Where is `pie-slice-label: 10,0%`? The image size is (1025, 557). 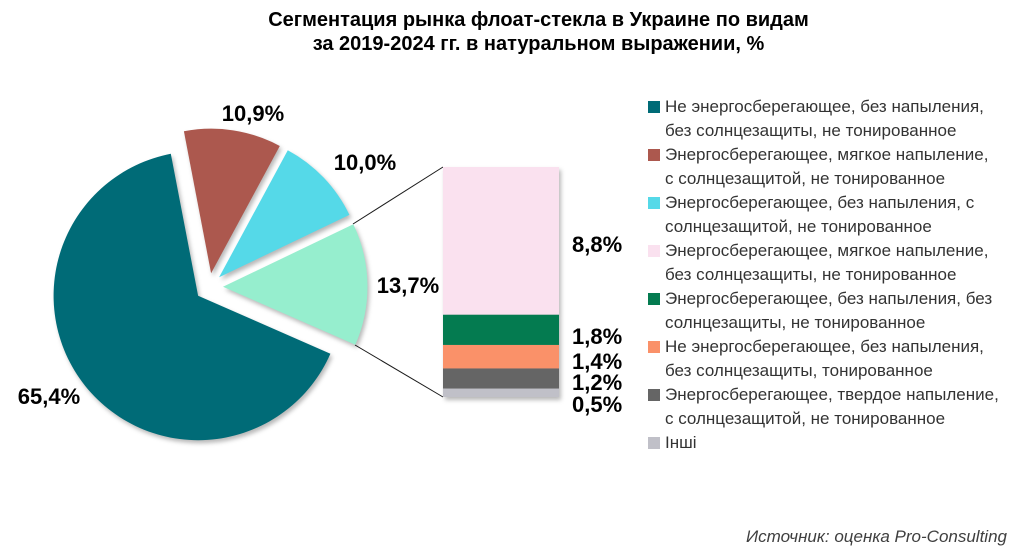
pie-slice-label: 10,0% is located at coordinates (365, 162).